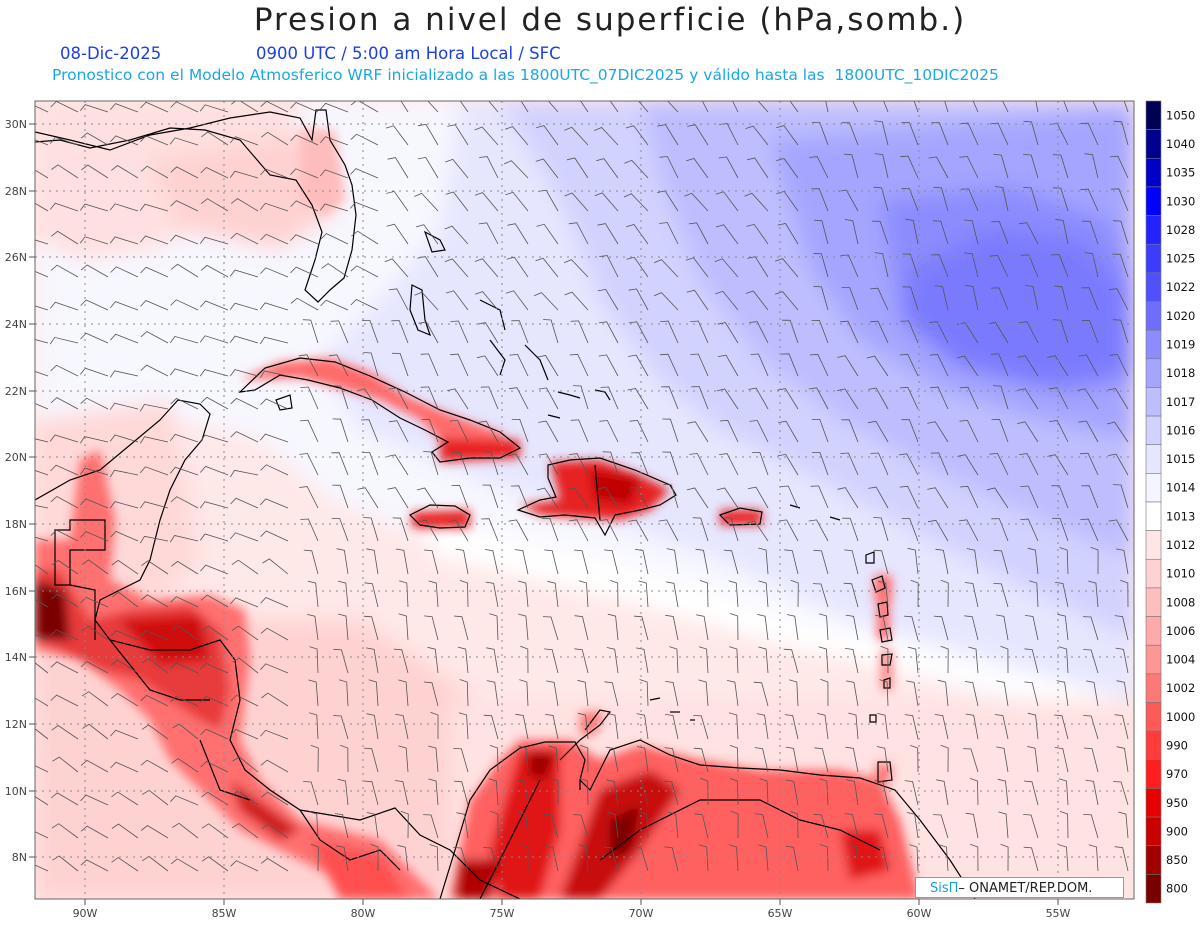 This screenshot has height=927, width=1200. I want to click on colorbar-label: 1014, so click(1180, 488).